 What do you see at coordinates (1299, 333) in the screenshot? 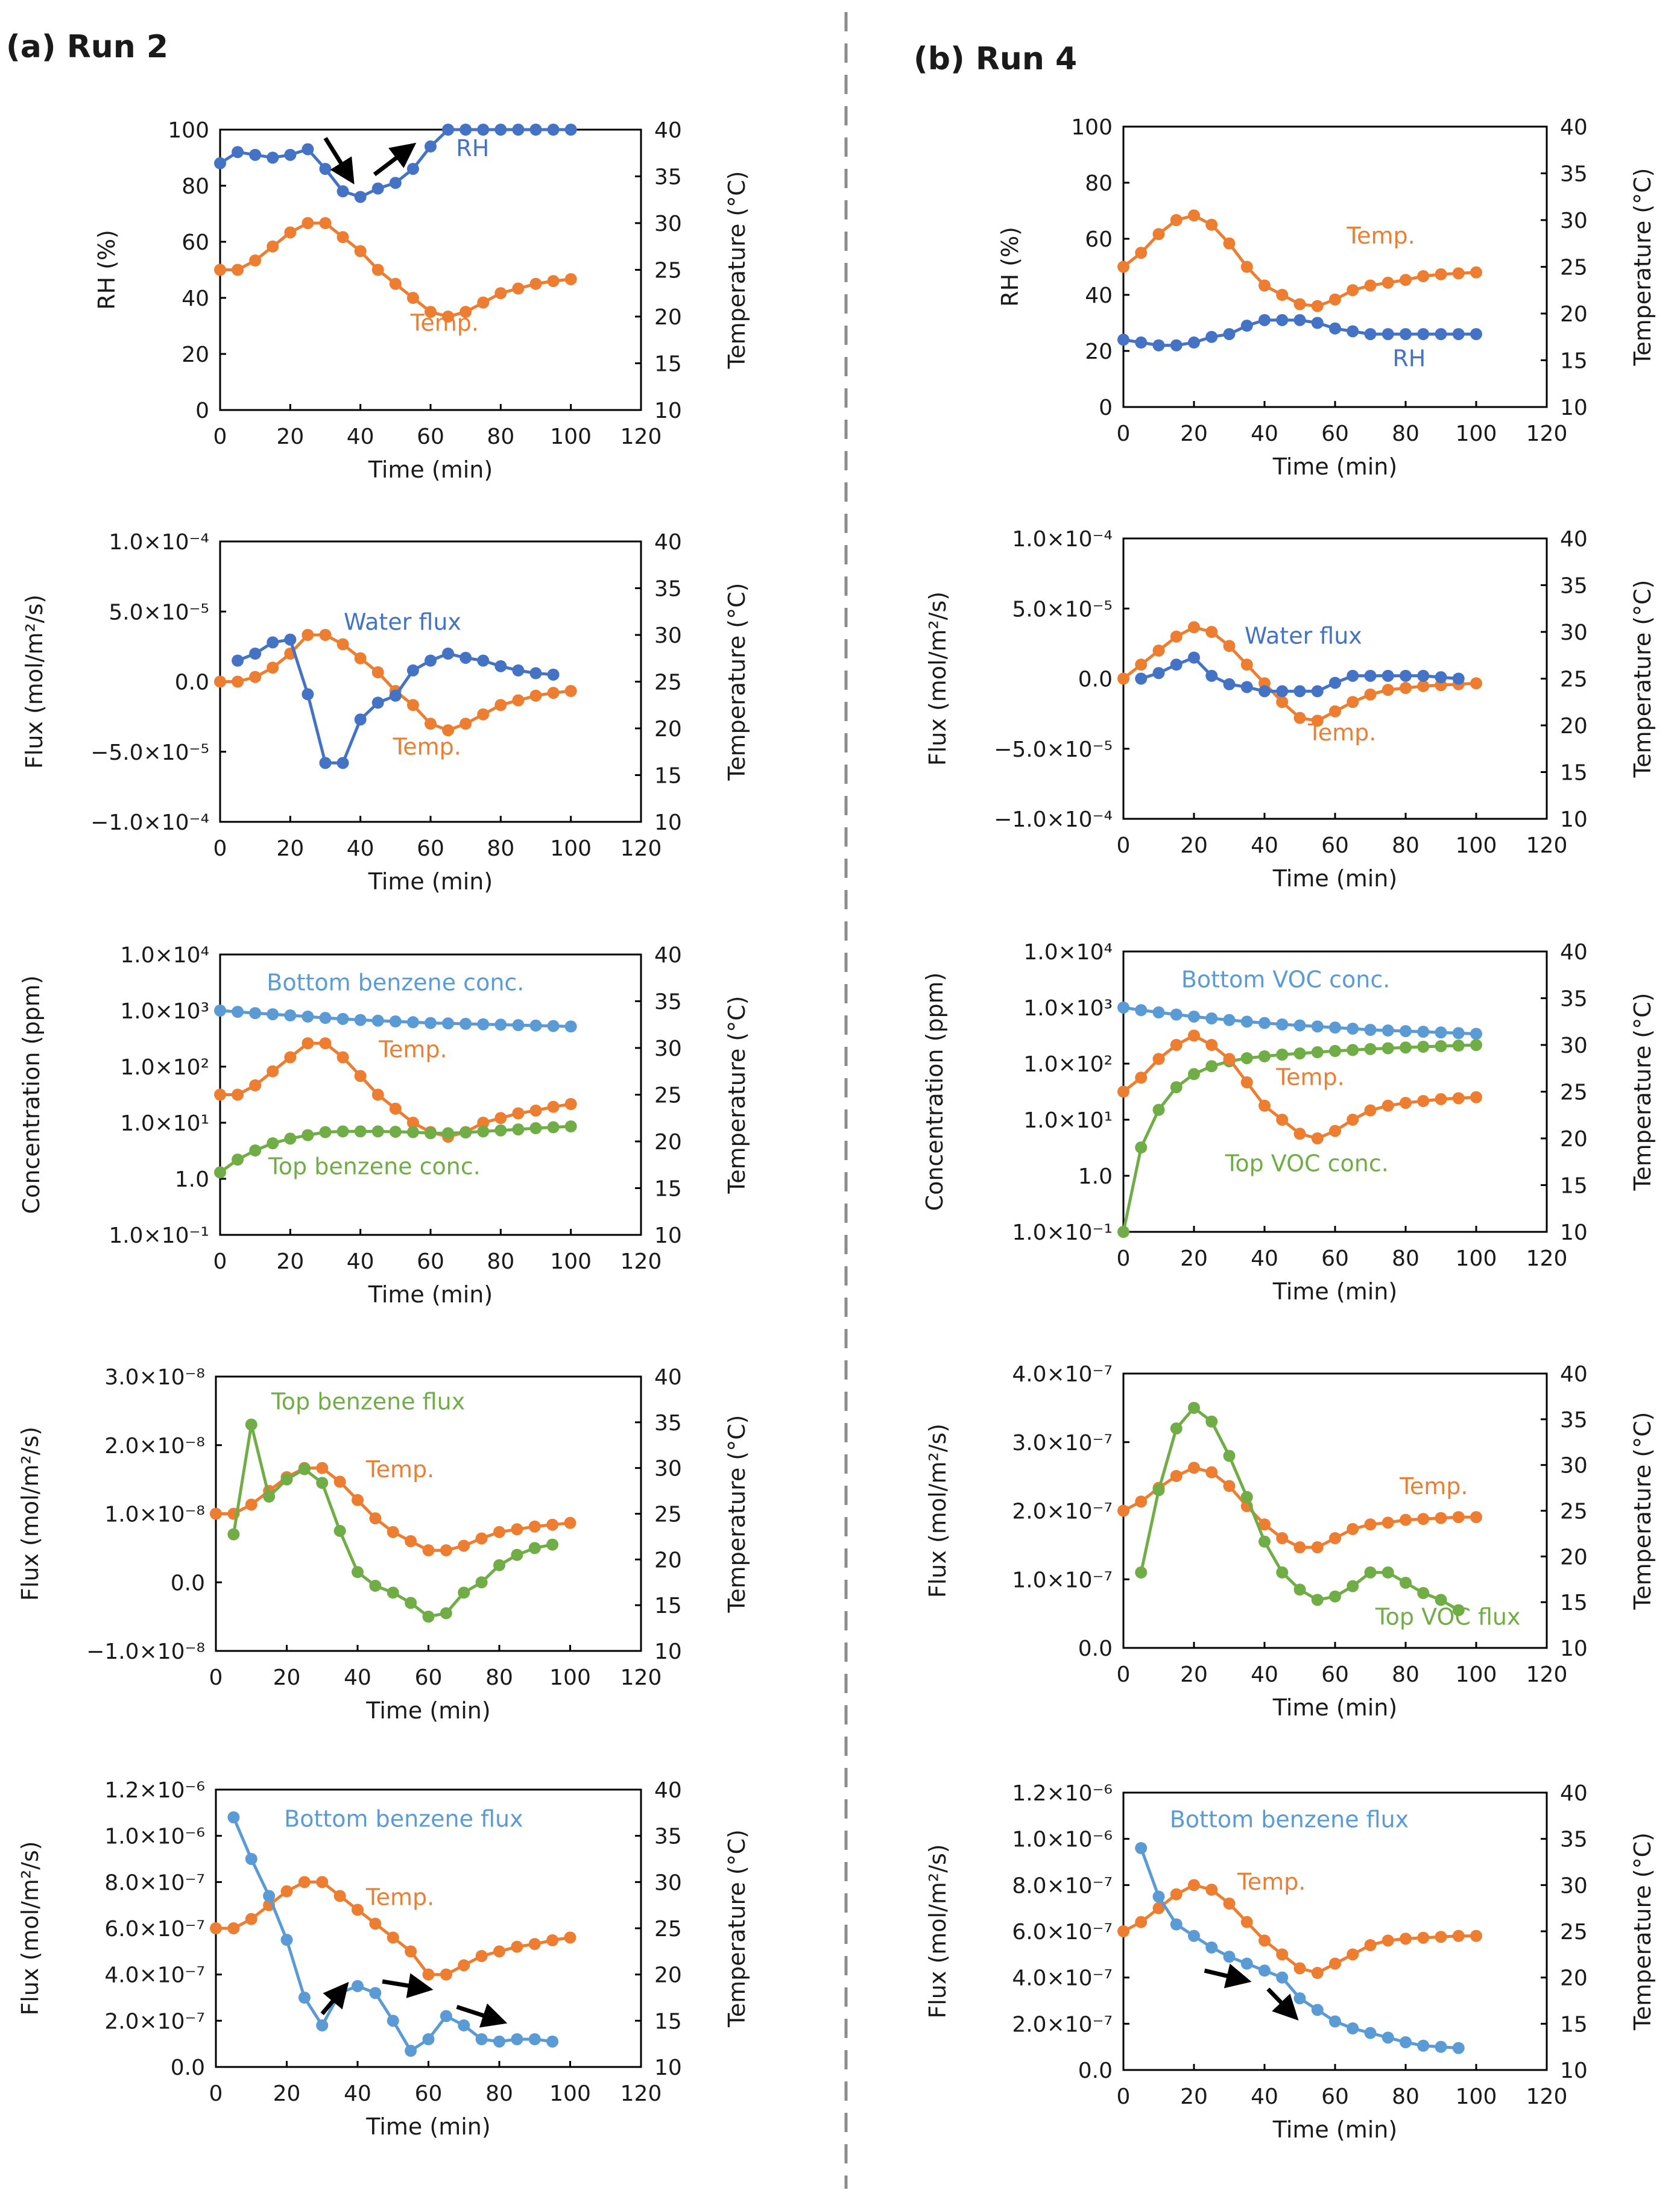
I see `series-rh` at bounding box center [1299, 333].